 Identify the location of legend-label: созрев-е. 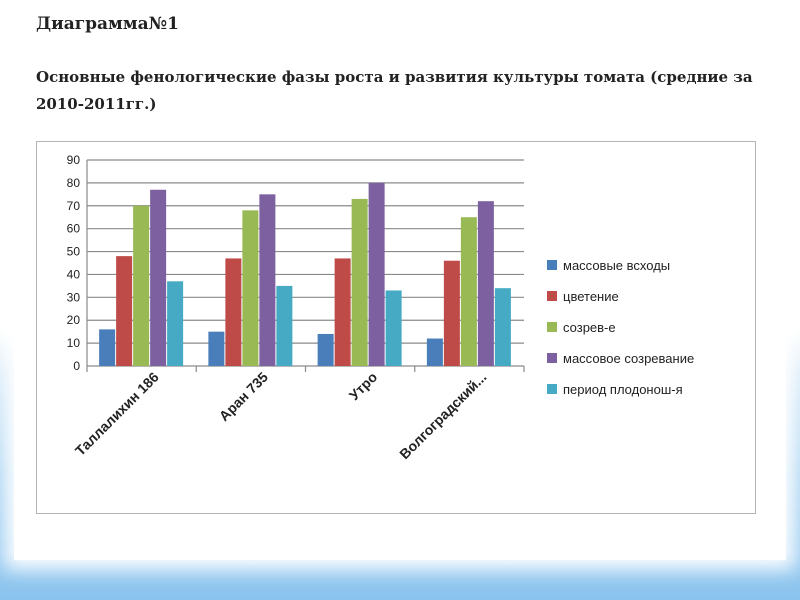
(589, 327).